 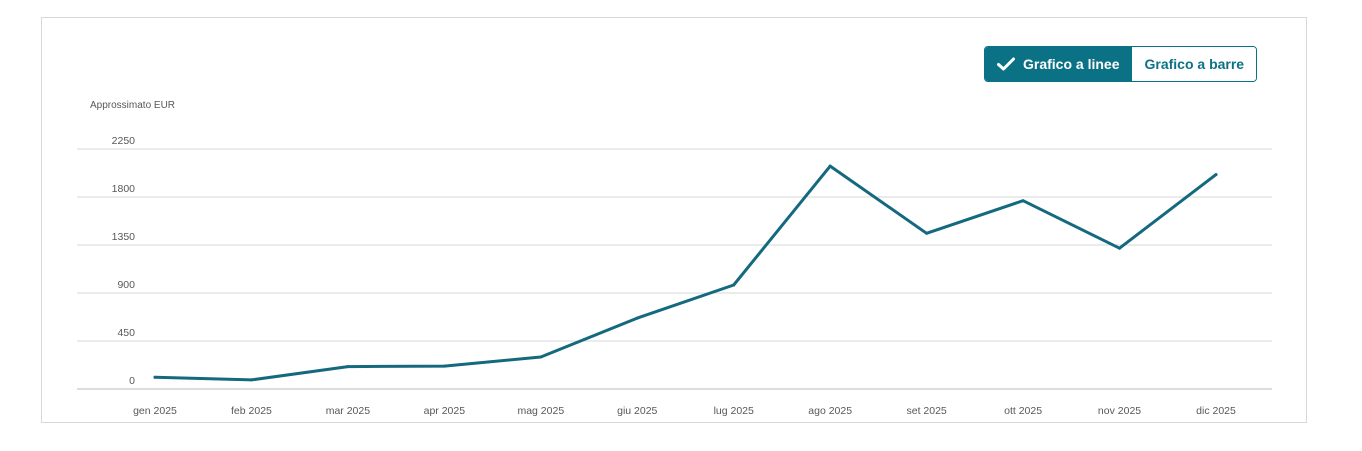 What do you see at coordinates (1119, 411) in the screenshot?
I see `x-tick-label: nov 2025` at bounding box center [1119, 411].